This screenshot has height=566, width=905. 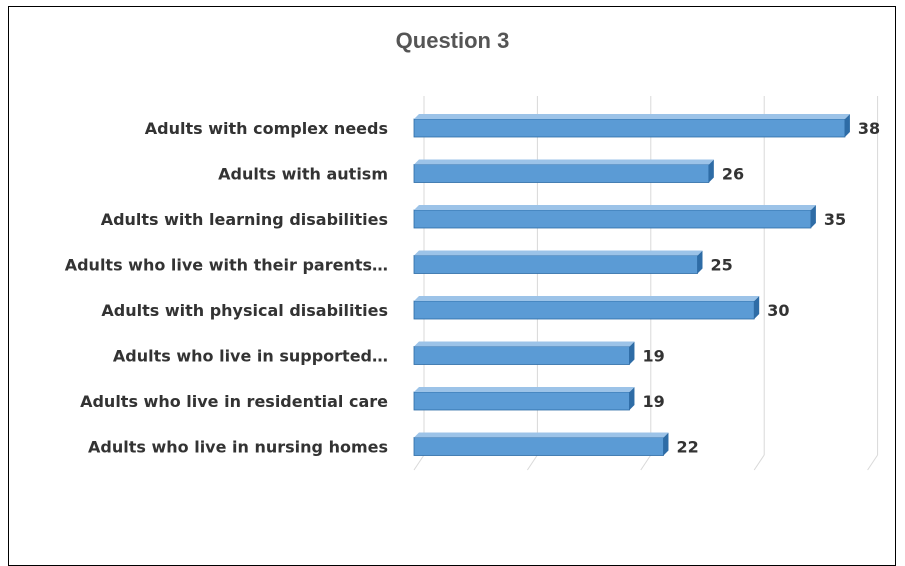 What do you see at coordinates (244, 310) in the screenshot?
I see `category-label: Adults with physical disabilities` at bounding box center [244, 310].